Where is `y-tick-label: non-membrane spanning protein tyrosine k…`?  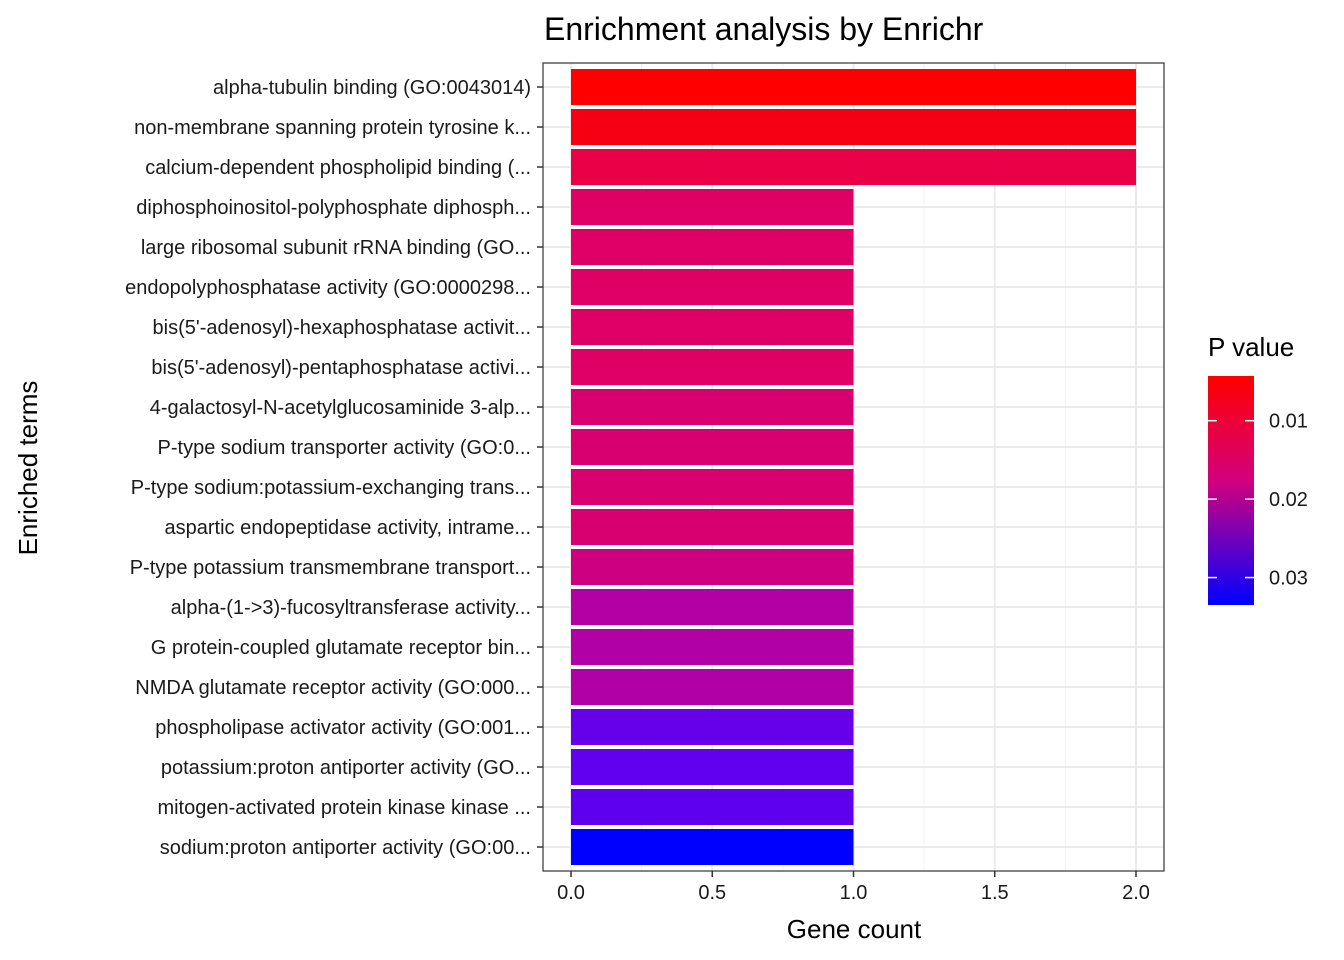 y-tick-label: non-membrane spanning protein tyrosine k… is located at coordinates (332, 128).